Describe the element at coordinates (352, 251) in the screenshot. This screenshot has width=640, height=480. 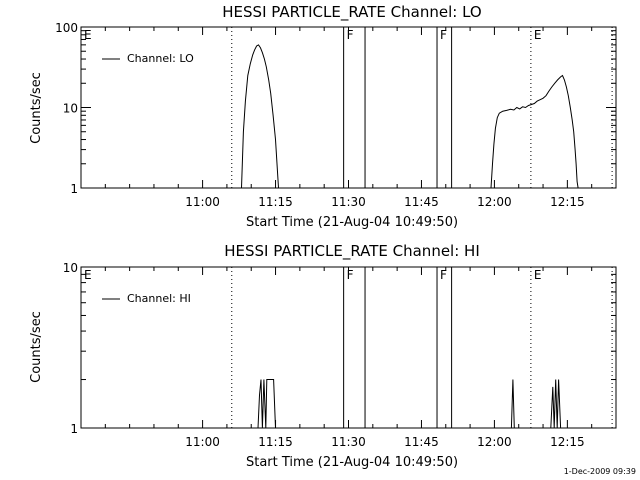
I see `hi-chart-title: HESSI PARTICLE_RATE Channel: HI` at that location.